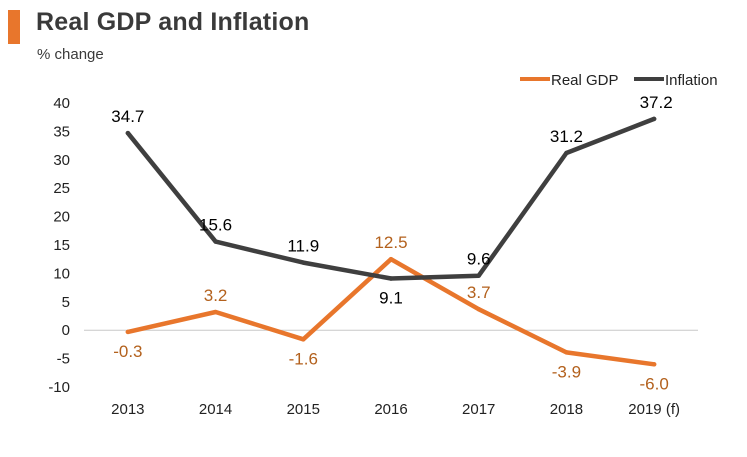  Describe the element at coordinates (61, 188) in the screenshot. I see `y-tick-label: 25` at that location.